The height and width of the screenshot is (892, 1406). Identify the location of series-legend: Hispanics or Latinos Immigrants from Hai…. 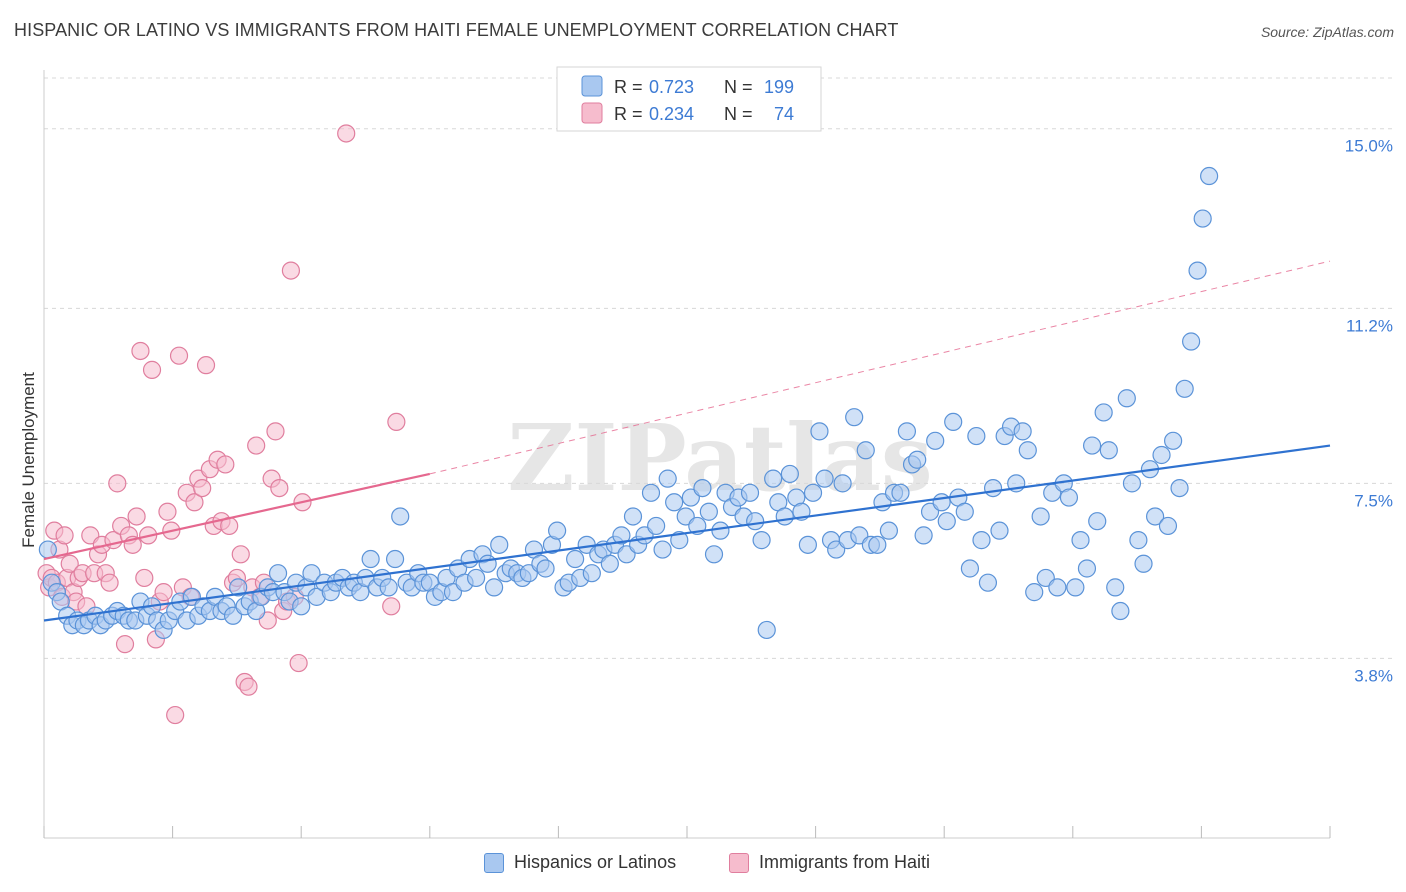
(703, 865).